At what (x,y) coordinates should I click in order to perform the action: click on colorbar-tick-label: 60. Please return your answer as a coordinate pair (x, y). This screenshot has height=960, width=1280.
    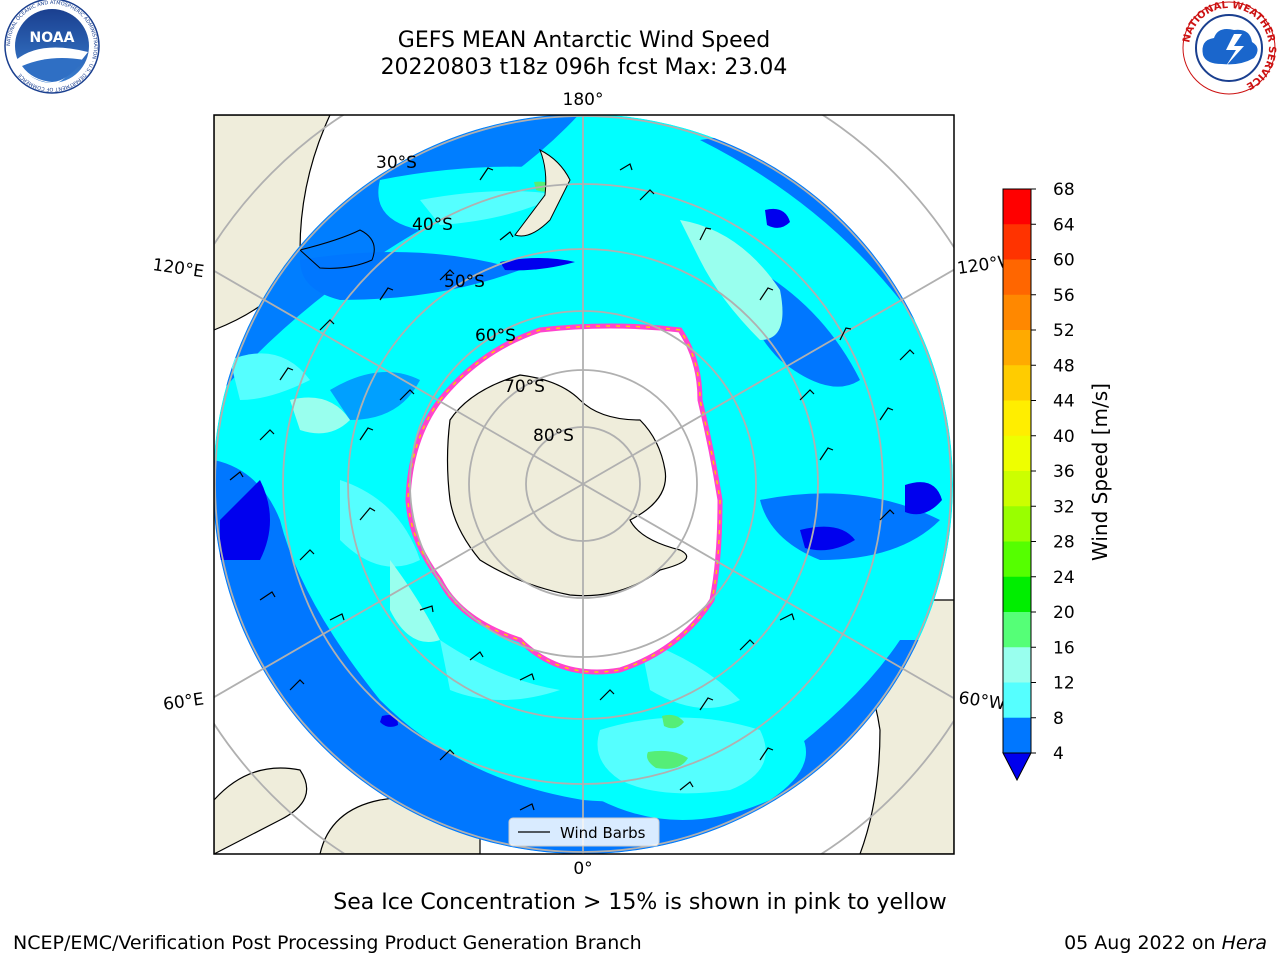
    Looking at the image, I should click on (1064, 261).